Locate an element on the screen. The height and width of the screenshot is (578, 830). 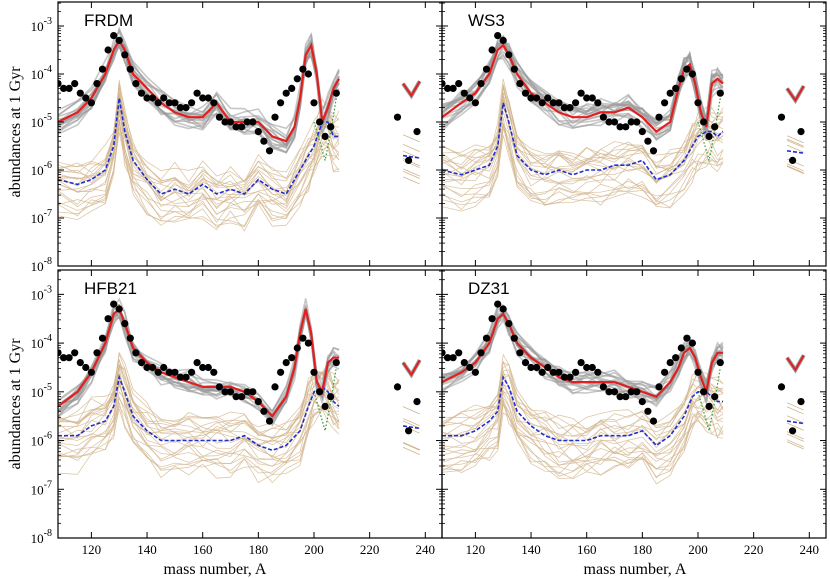
grey-band-line is located at coordinates (199, 96).